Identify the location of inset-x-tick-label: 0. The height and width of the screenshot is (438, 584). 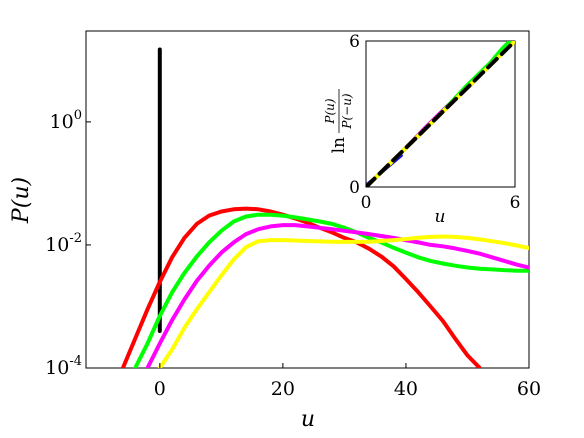
(366, 203).